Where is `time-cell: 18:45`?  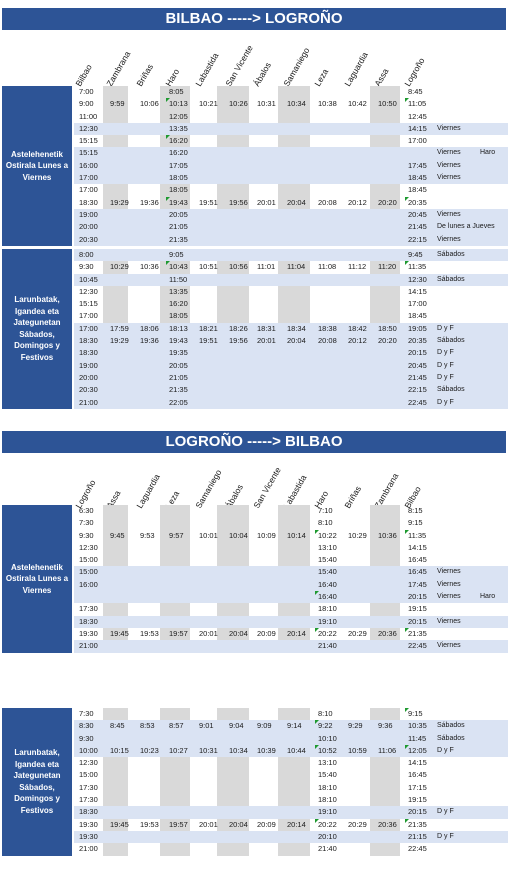 time-cell: 18:45 is located at coordinates (417, 190).